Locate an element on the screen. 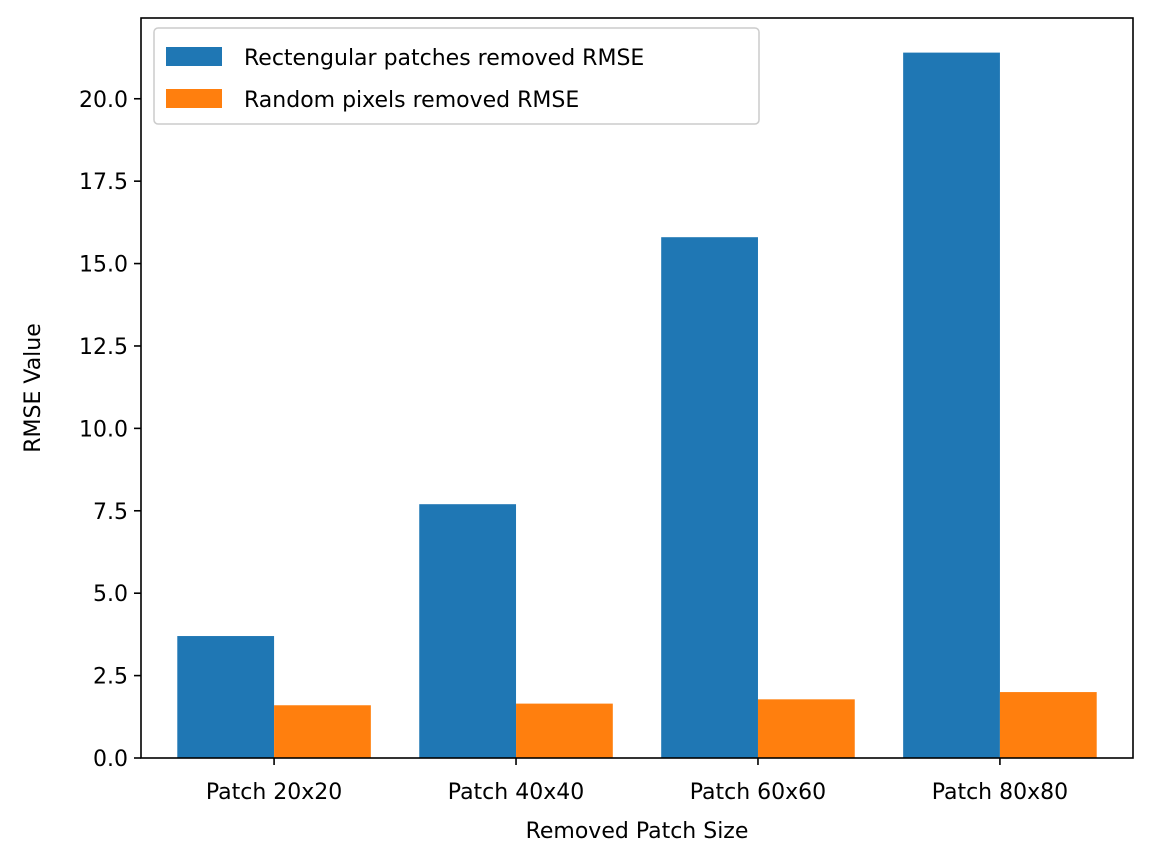 This screenshot has height=865, width=1152. y-tick-label: 10.0 is located at coordinates (103, 429).